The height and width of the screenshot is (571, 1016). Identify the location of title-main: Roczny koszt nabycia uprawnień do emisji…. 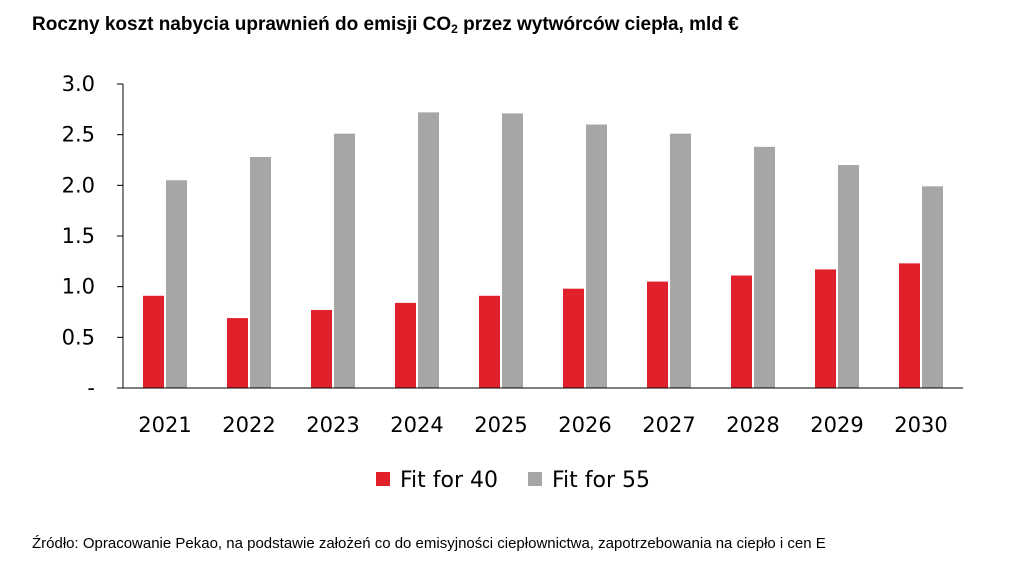
(242, 24).